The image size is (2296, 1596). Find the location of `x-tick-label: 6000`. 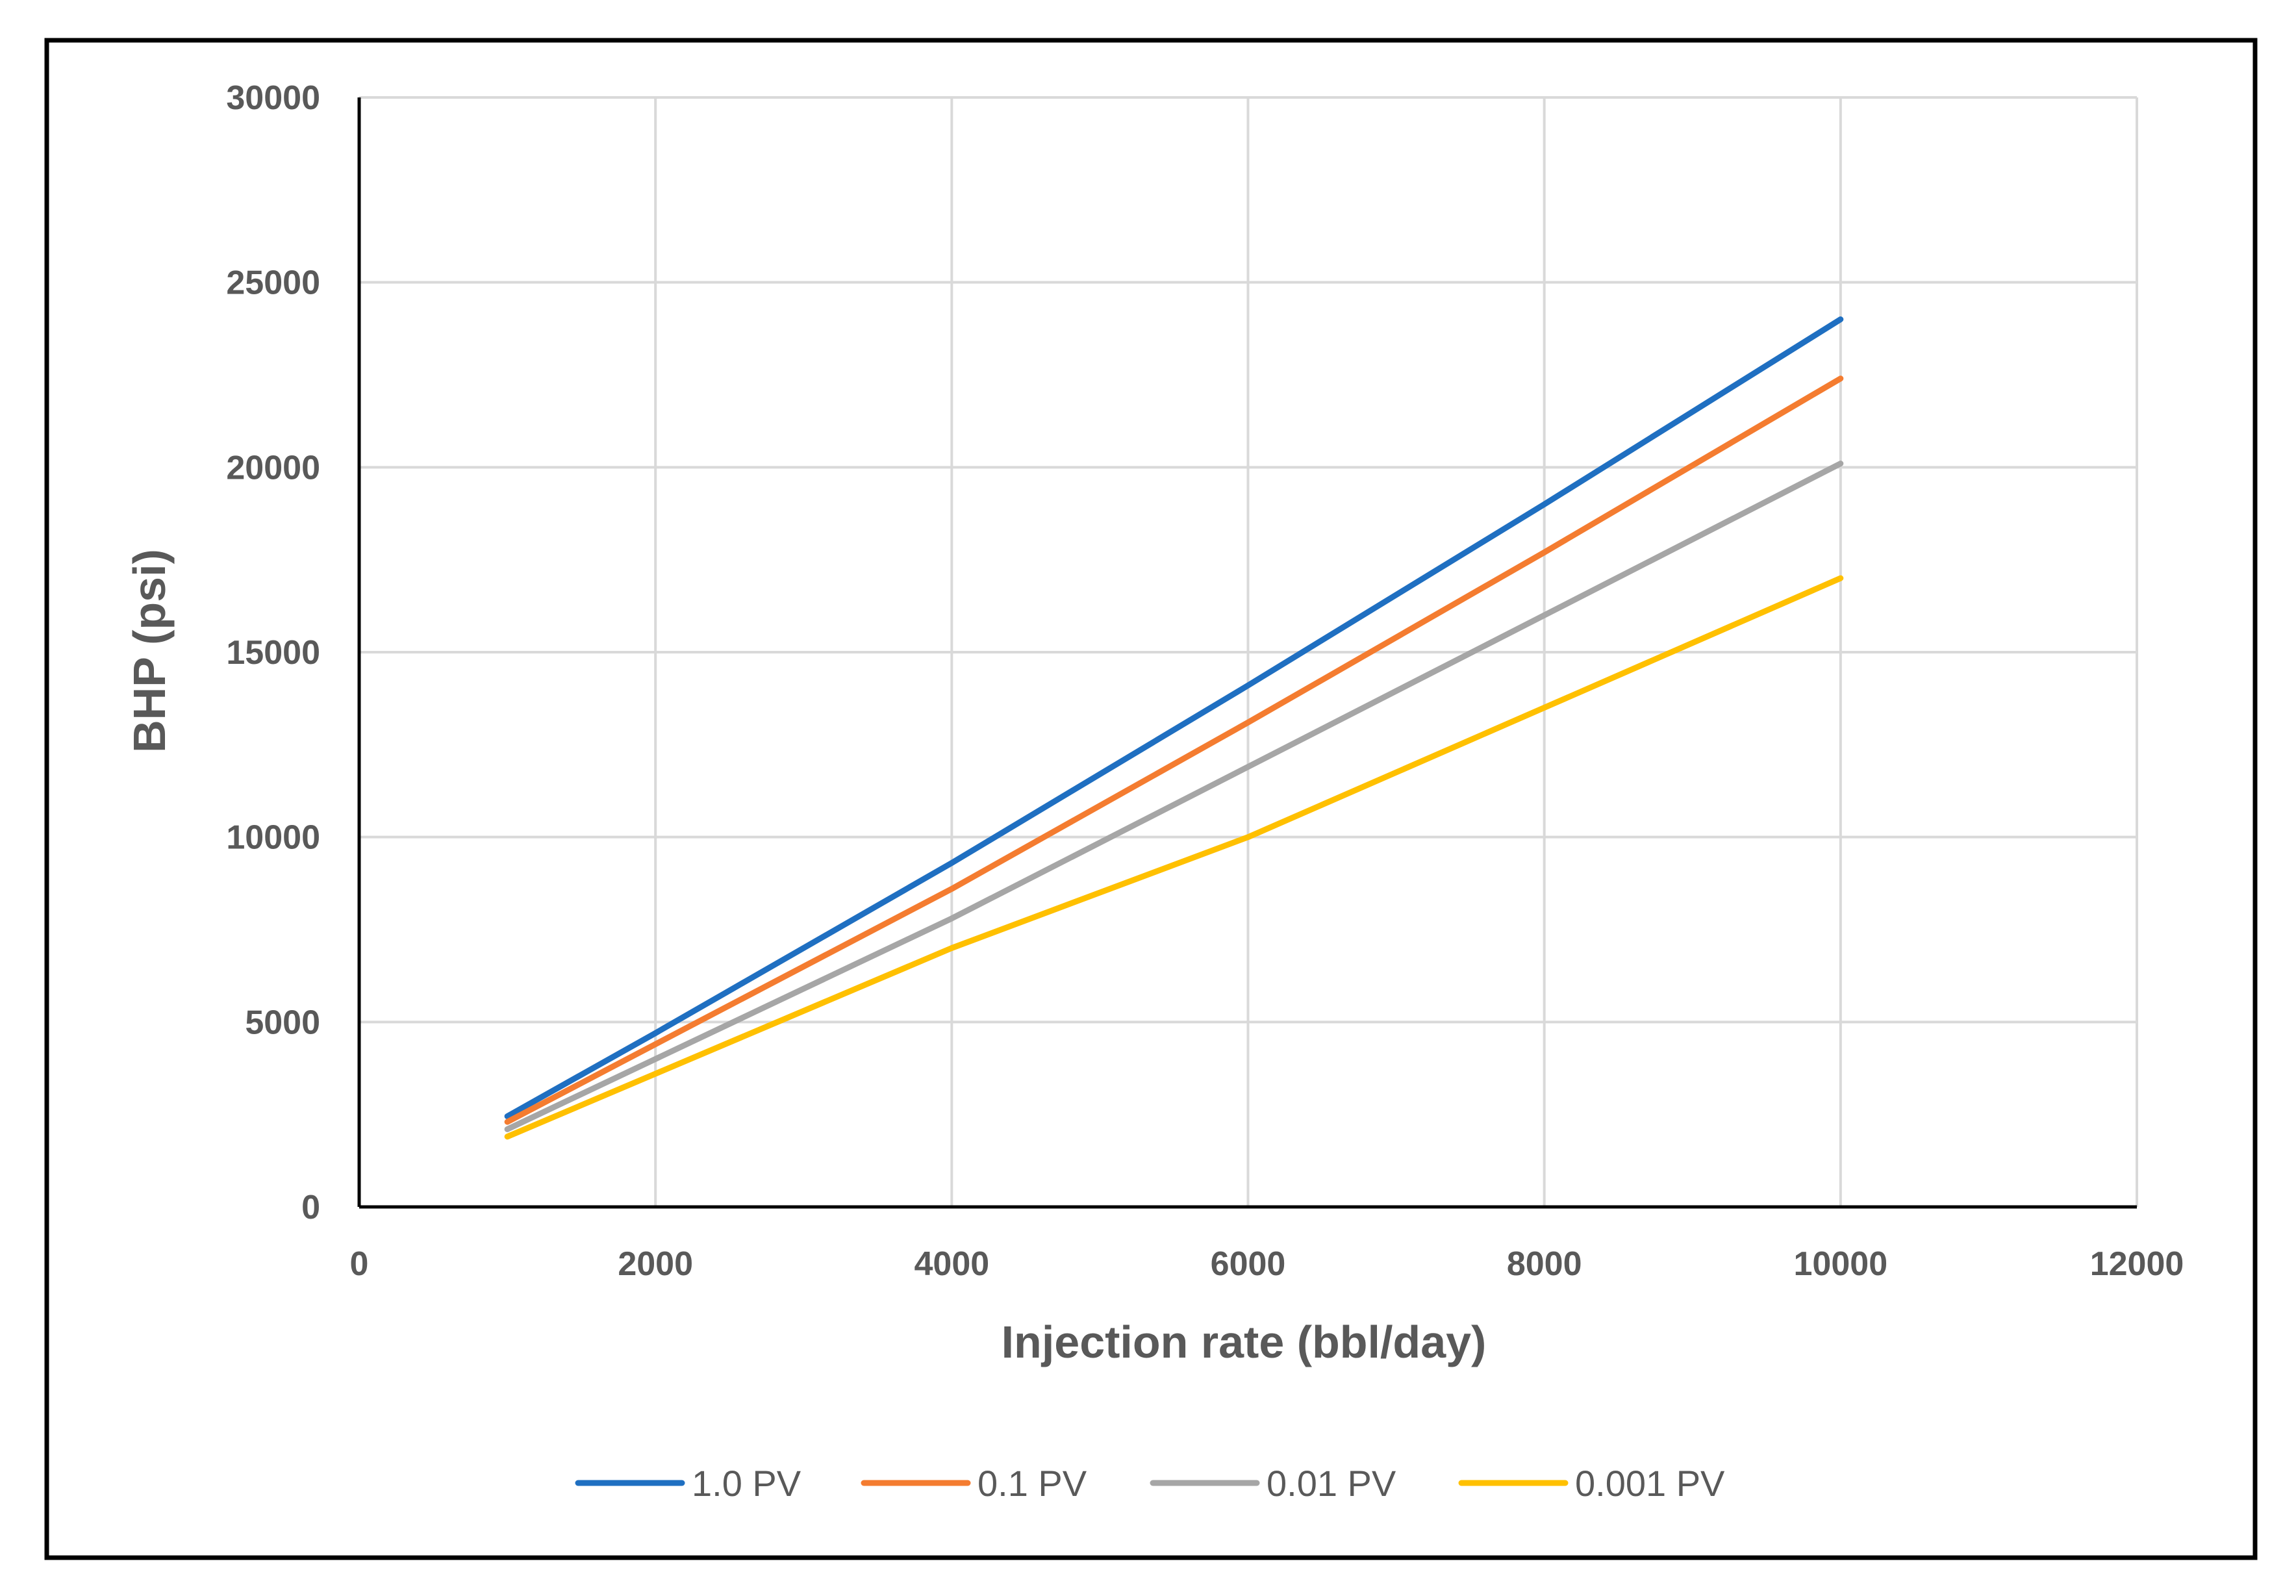

x-tick-label: 6000 is located at coordinates (1248, 1264).